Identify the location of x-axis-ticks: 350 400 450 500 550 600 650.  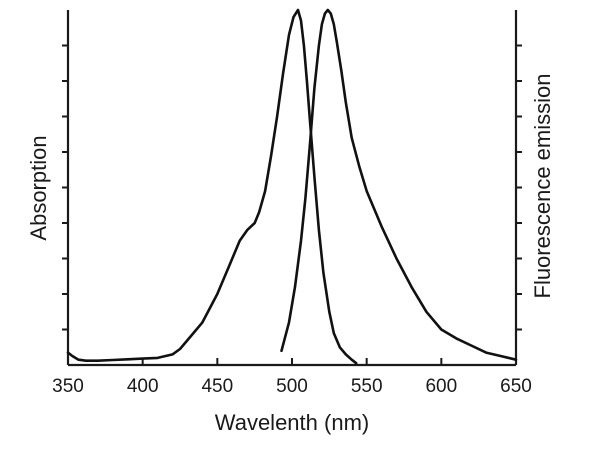
(292, 377).